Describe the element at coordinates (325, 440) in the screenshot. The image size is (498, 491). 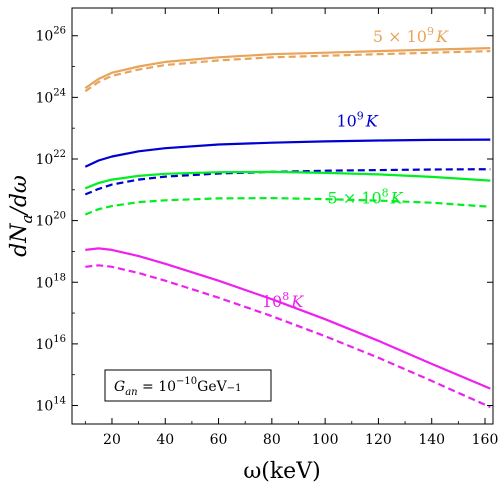
I see `x-tick-label: 100` at that location.